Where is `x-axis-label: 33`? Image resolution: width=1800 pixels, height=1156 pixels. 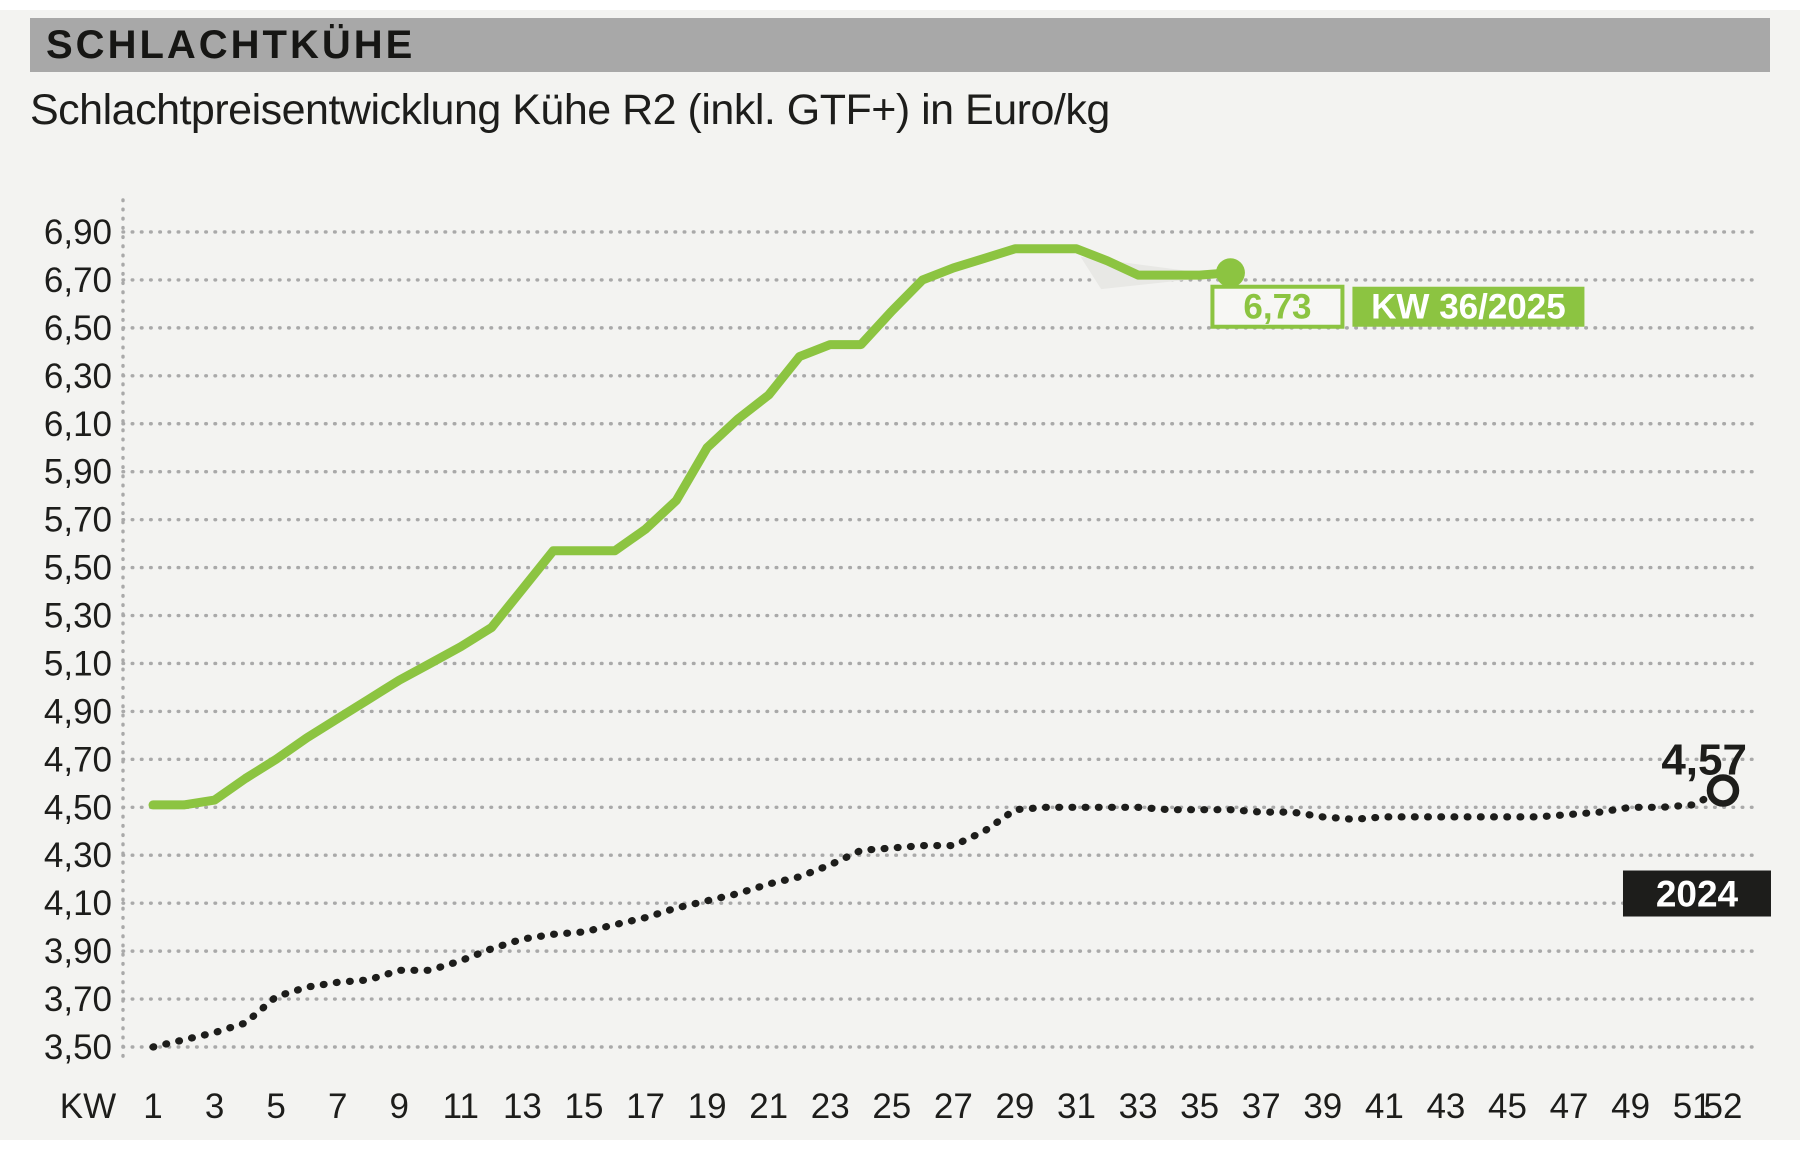
x-axis-label: 33 is located at coordinates (1138, 1106).